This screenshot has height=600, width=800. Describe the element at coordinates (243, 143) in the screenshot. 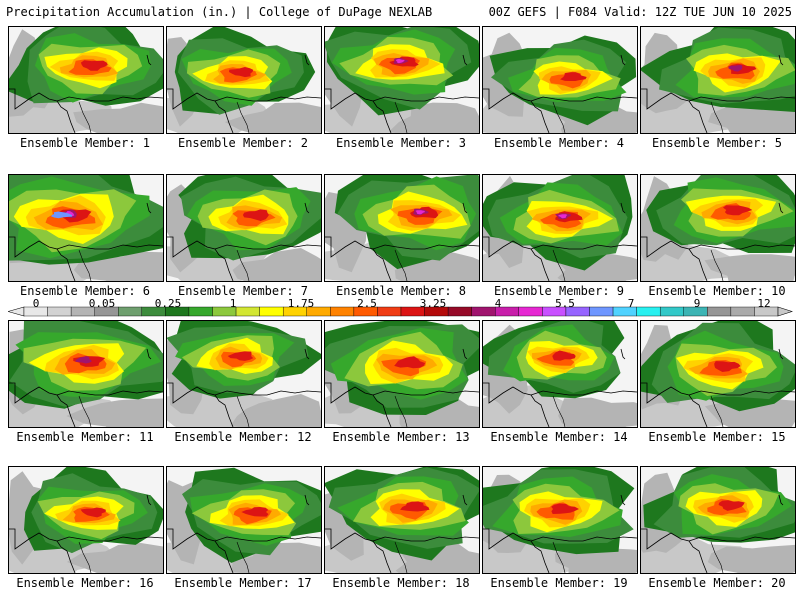

I see `ensemble-member-label: Ensemble Member: 2` at that location.